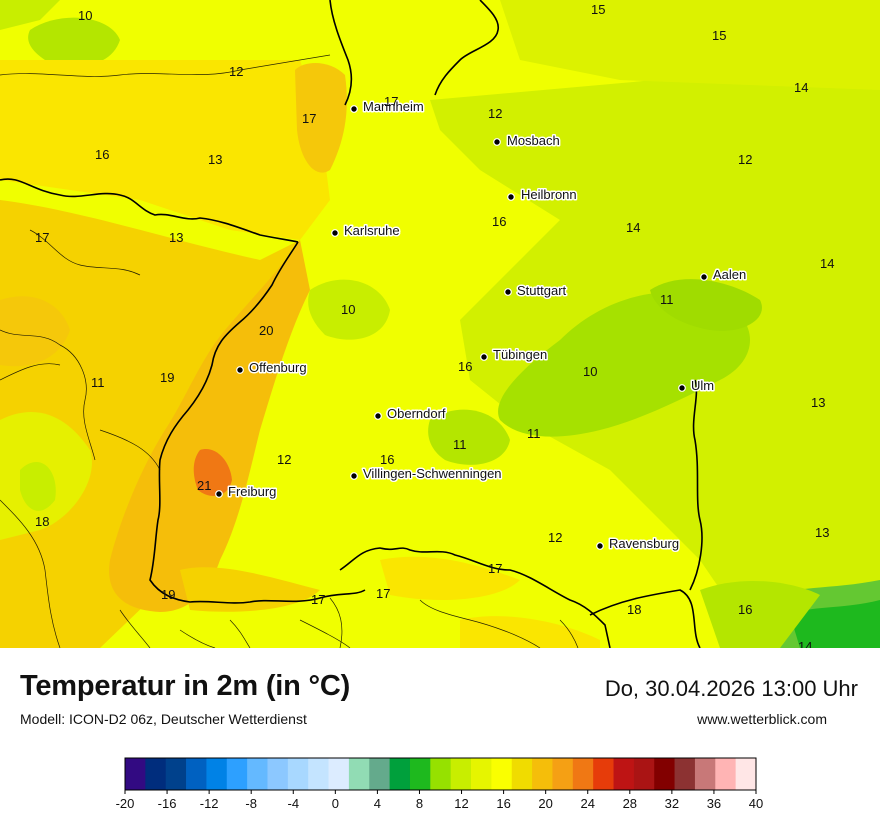 This screenshot has height=830, width=880. I want to click on city-freiburg: Freiburg, so click(246, 492).